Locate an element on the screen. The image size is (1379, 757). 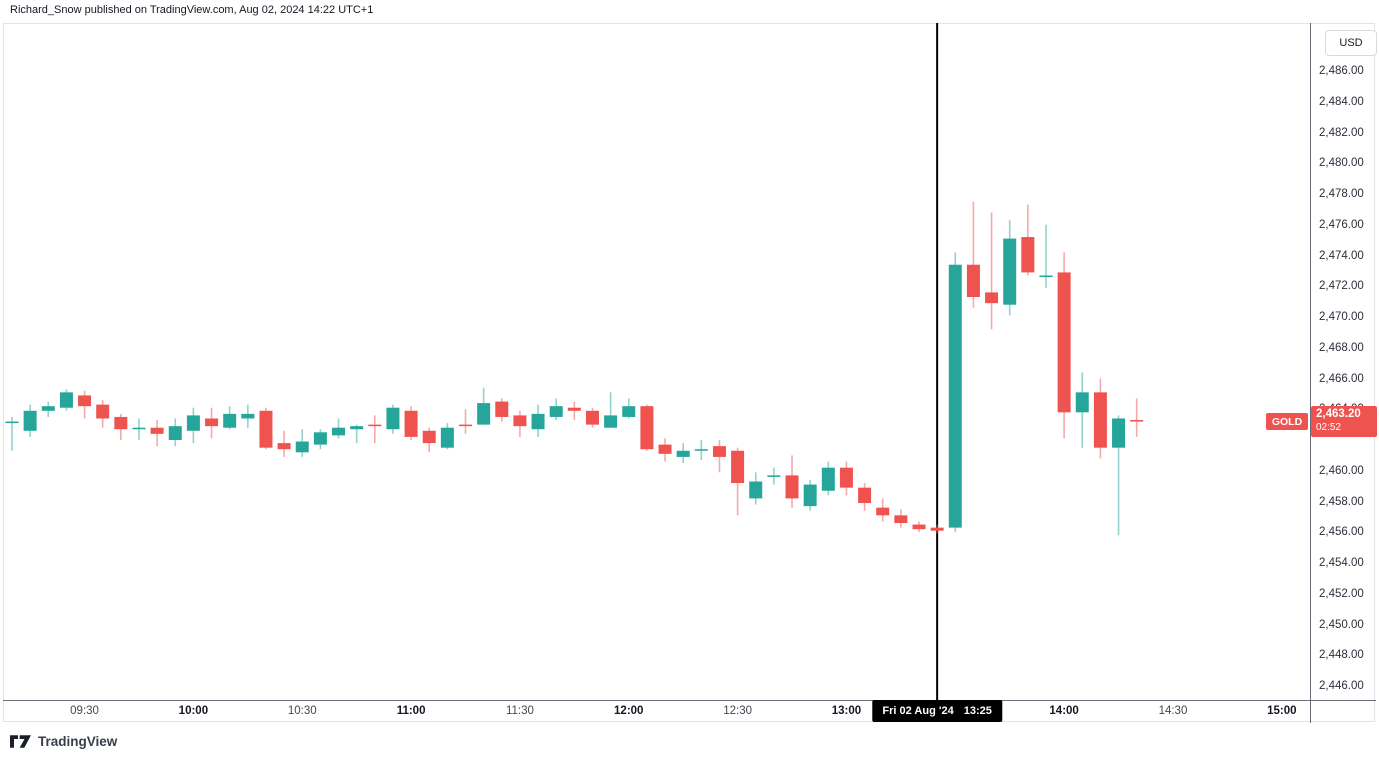
marker-date: Fri 02 Aug '24 is located at coordinates (918, 711).